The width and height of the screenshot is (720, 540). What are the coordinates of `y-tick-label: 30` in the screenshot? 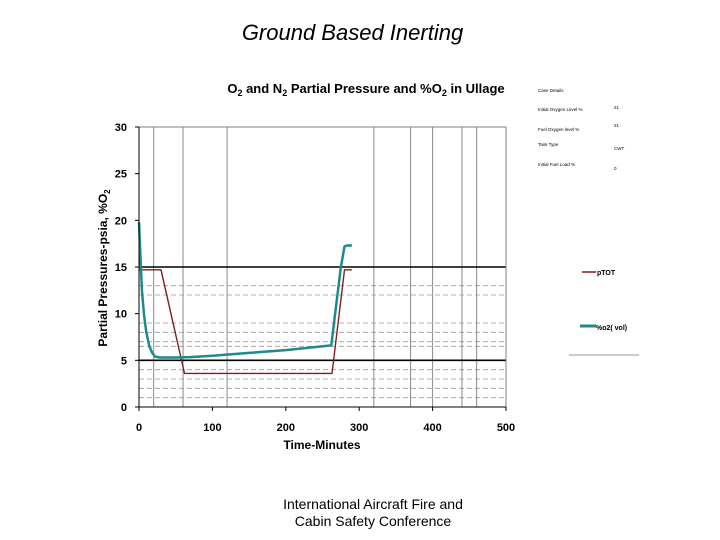 It's located at (121, 128).